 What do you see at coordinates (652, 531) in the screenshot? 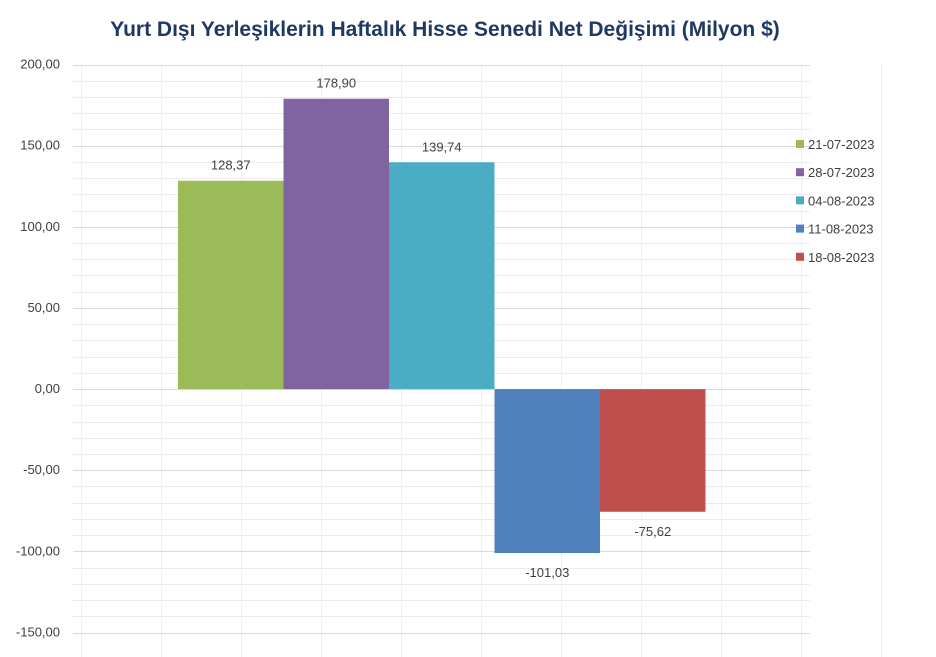
I see `data-label: -75,62` at bounding box center [652, 531].